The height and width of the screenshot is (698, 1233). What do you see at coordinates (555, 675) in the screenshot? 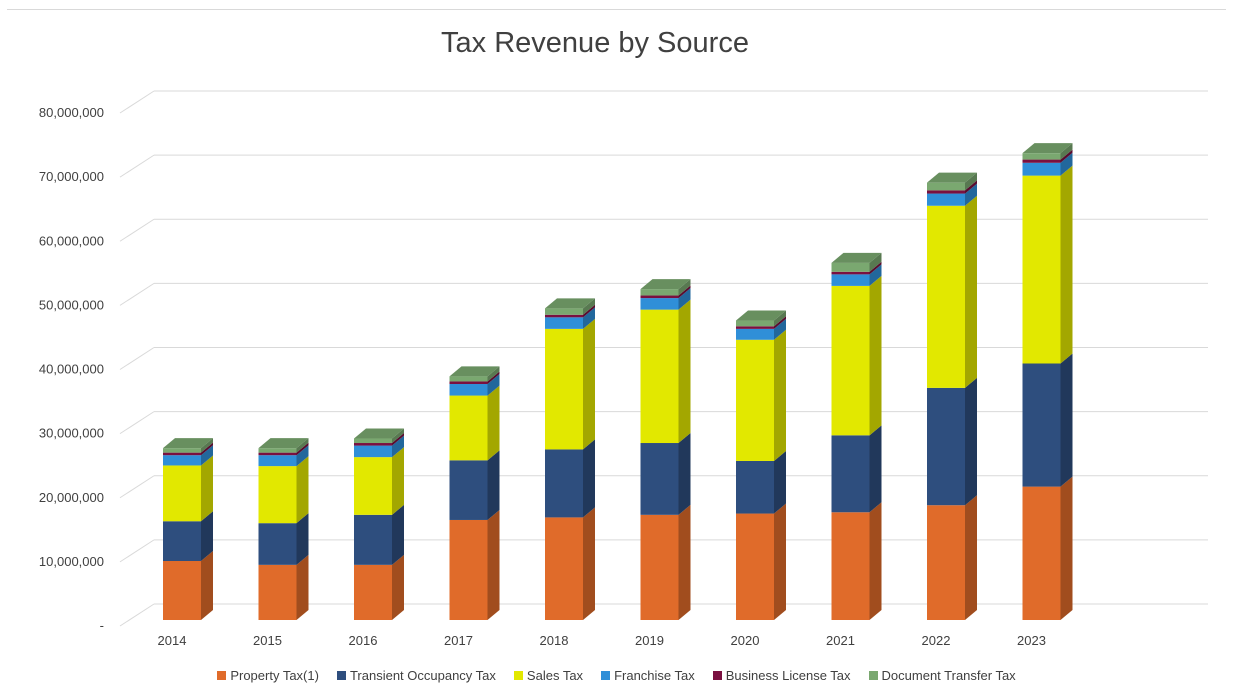
I see `legend-label: Sales Tax` at bounding box center [555, 675].